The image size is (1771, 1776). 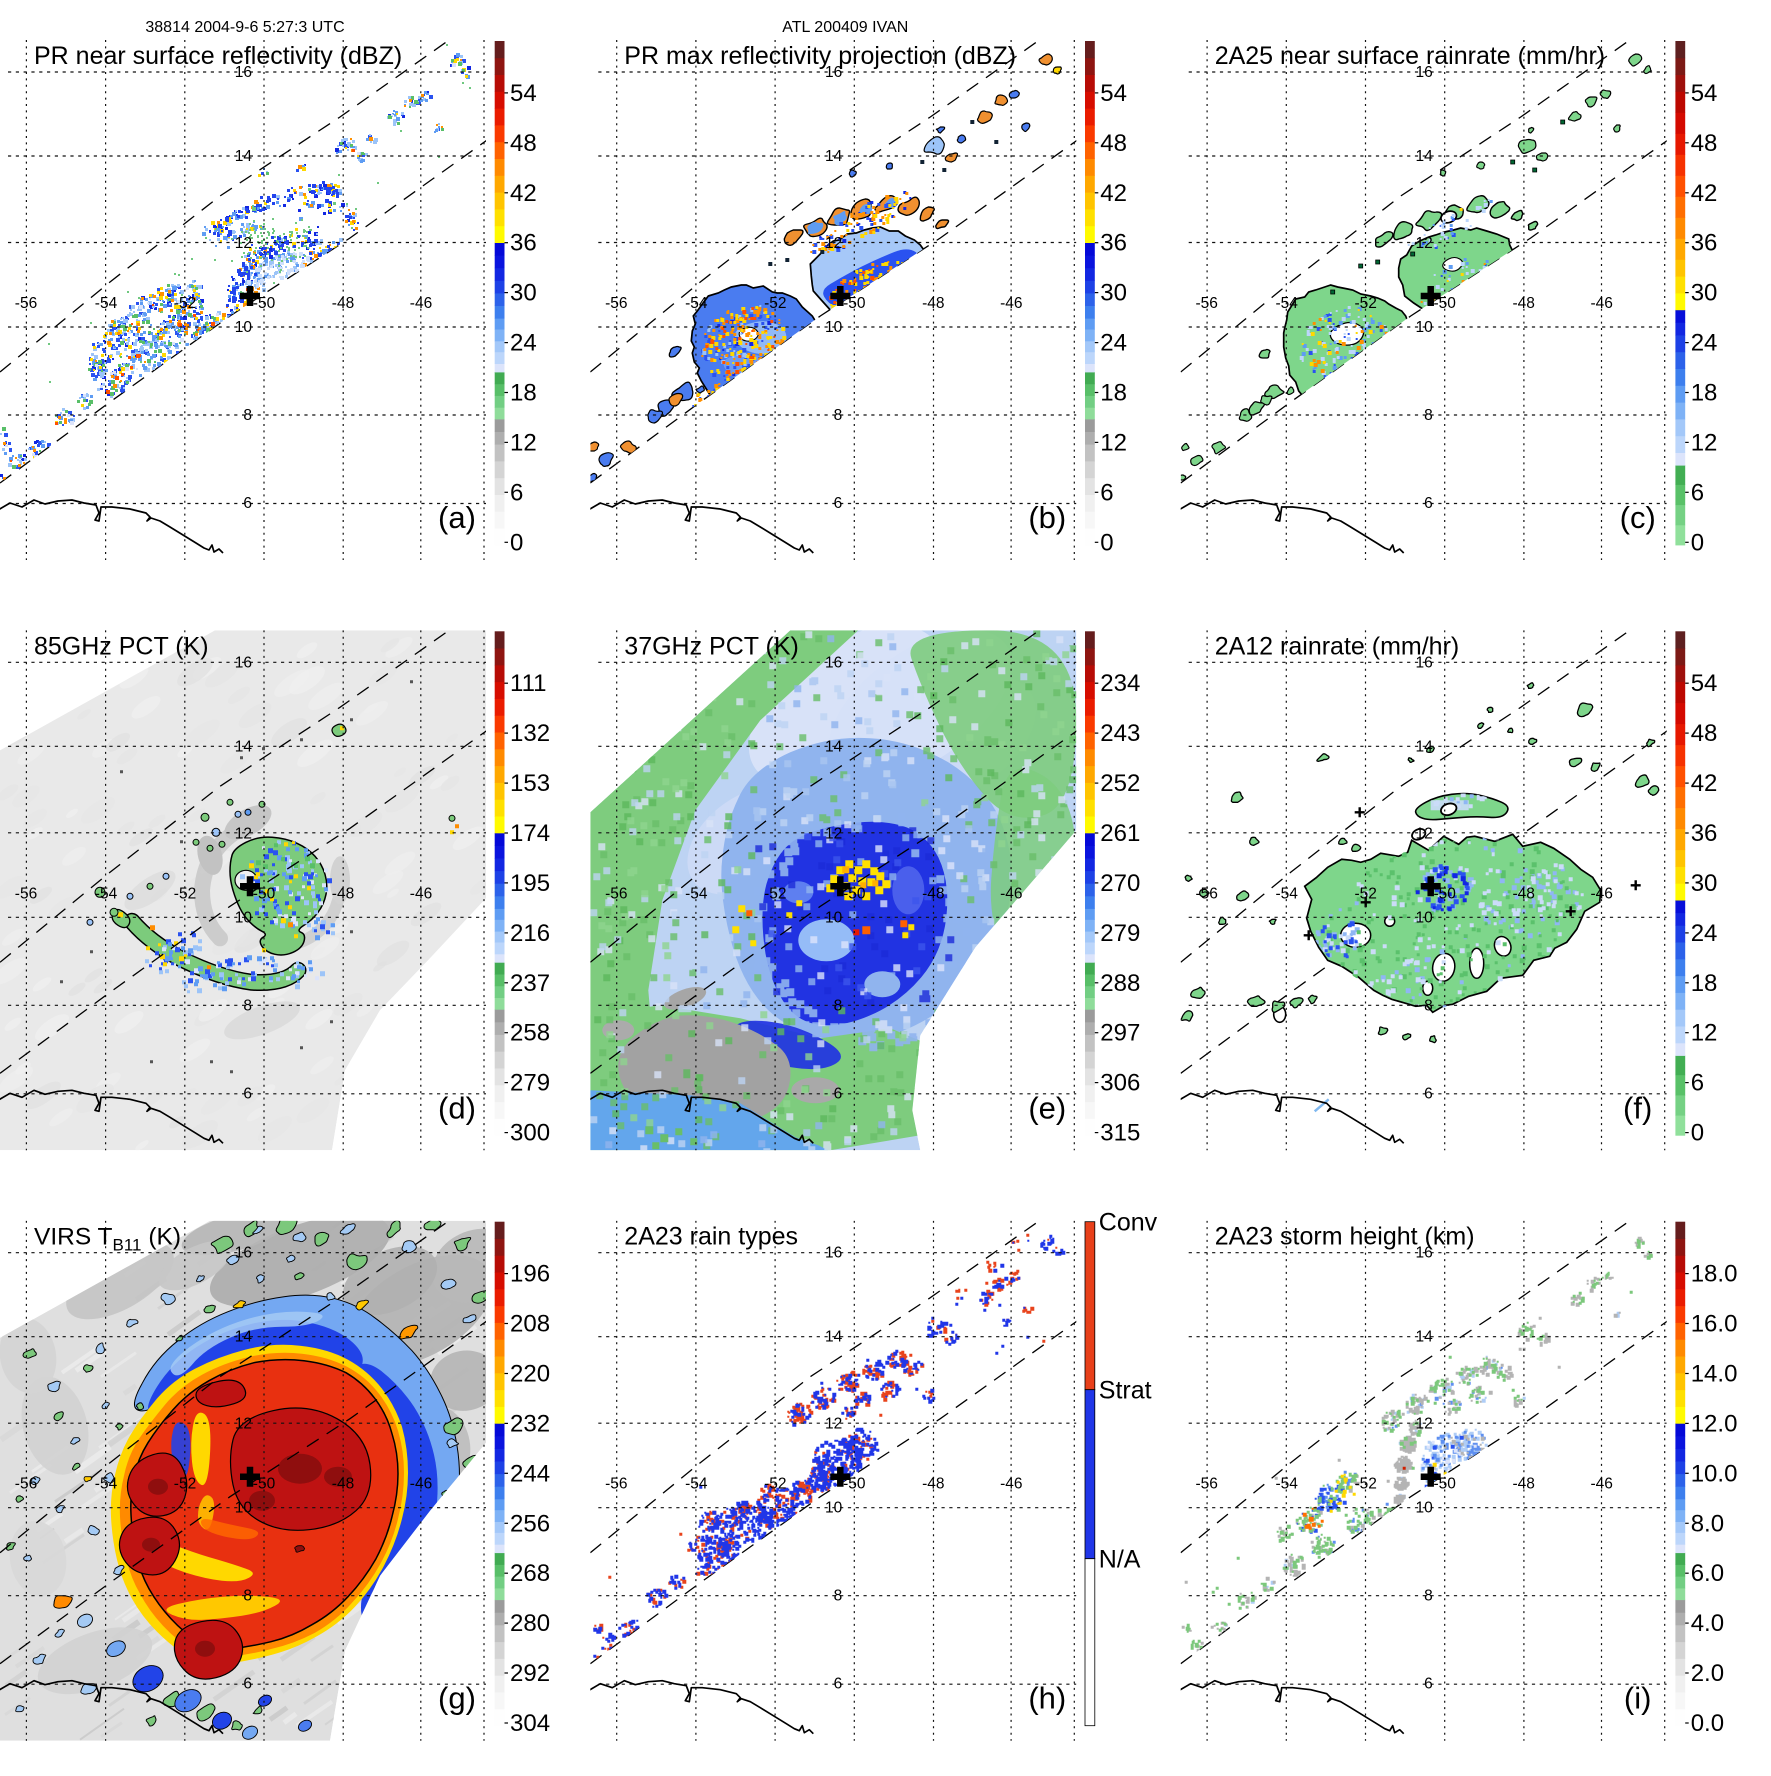 What do you see at coordinates (711, 646) in the screenshot?
I see `svg-text: 37GHz PCT (K)` at bounding box center [711, 646].